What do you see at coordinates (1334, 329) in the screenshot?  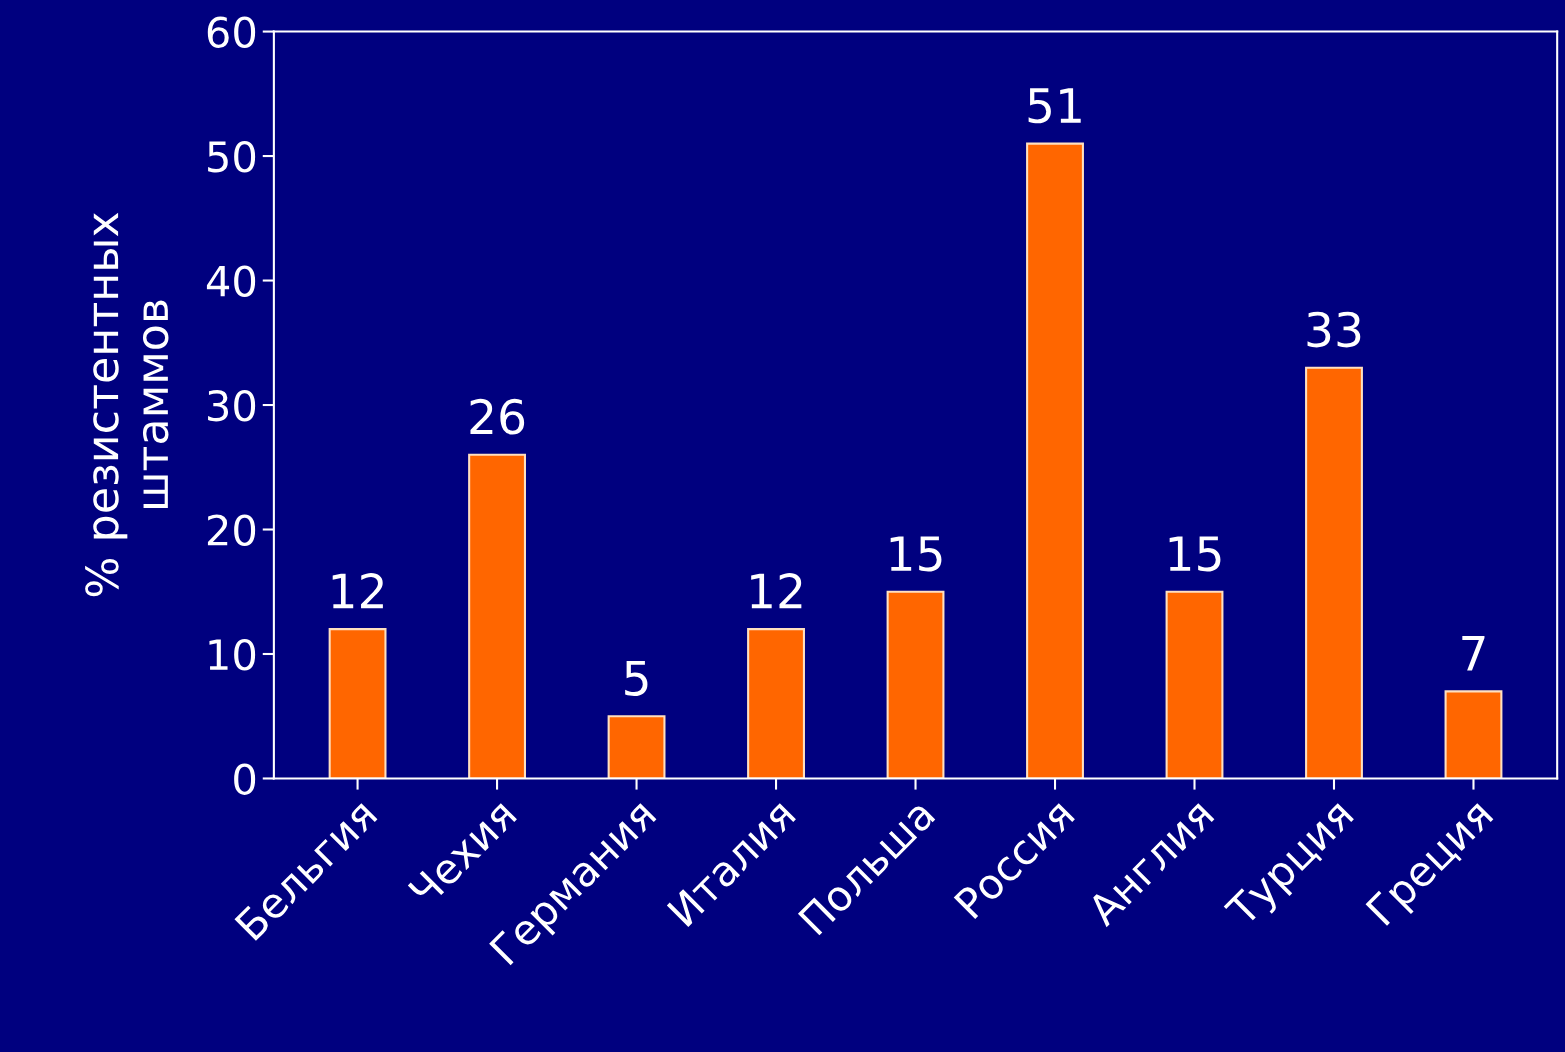 I see `data-label: 33` at bounding box center [1334, 329].